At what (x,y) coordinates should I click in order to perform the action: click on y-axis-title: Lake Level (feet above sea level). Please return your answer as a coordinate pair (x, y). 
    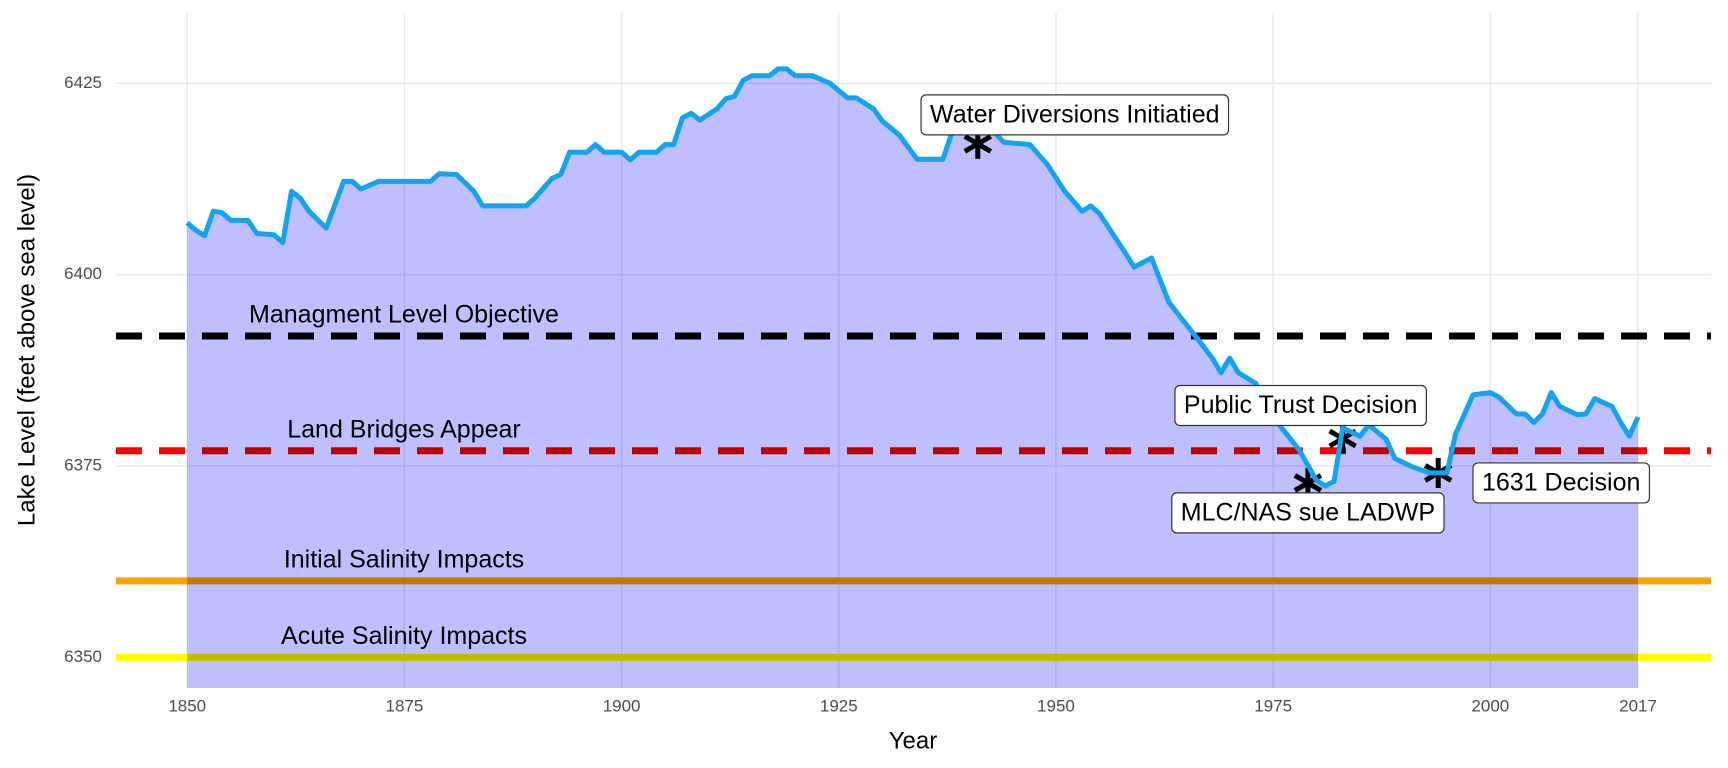
    Looking at the image, I should click on (26, 350).